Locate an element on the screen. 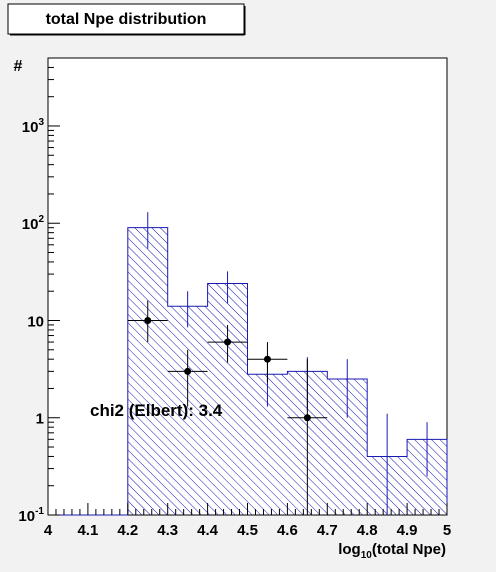 This screenshot has width=496, height=572. y-tick-label: 10² is located at coordinates (33, 223).